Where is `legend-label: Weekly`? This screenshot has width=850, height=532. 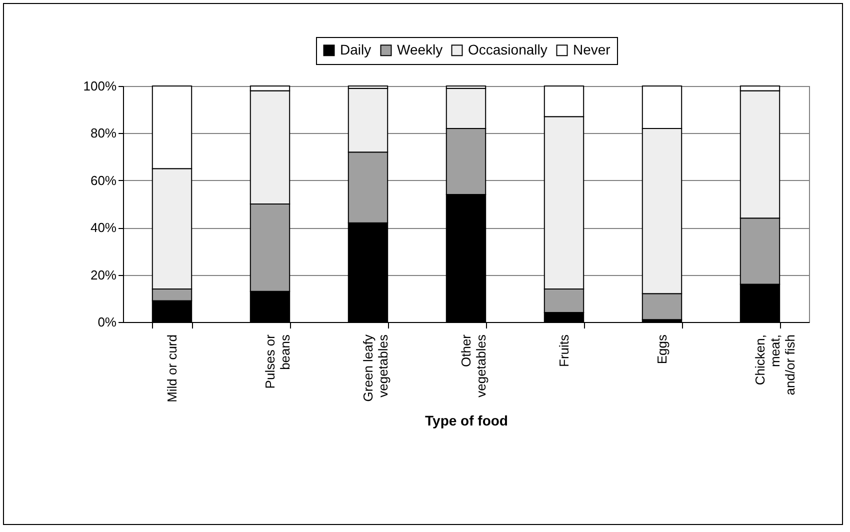
legend-label: Weekly is located at coordinates (420, 49).